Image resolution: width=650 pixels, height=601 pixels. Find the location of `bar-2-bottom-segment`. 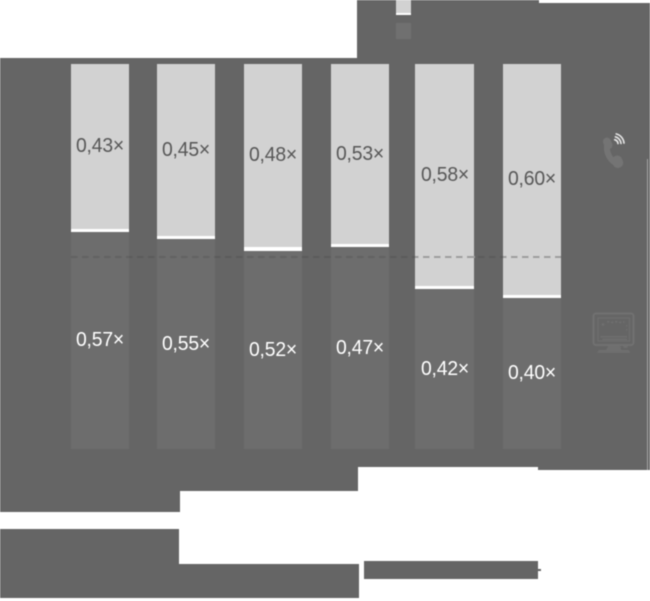

bar-2-bottom-segment is located at coordinates (185, 344).